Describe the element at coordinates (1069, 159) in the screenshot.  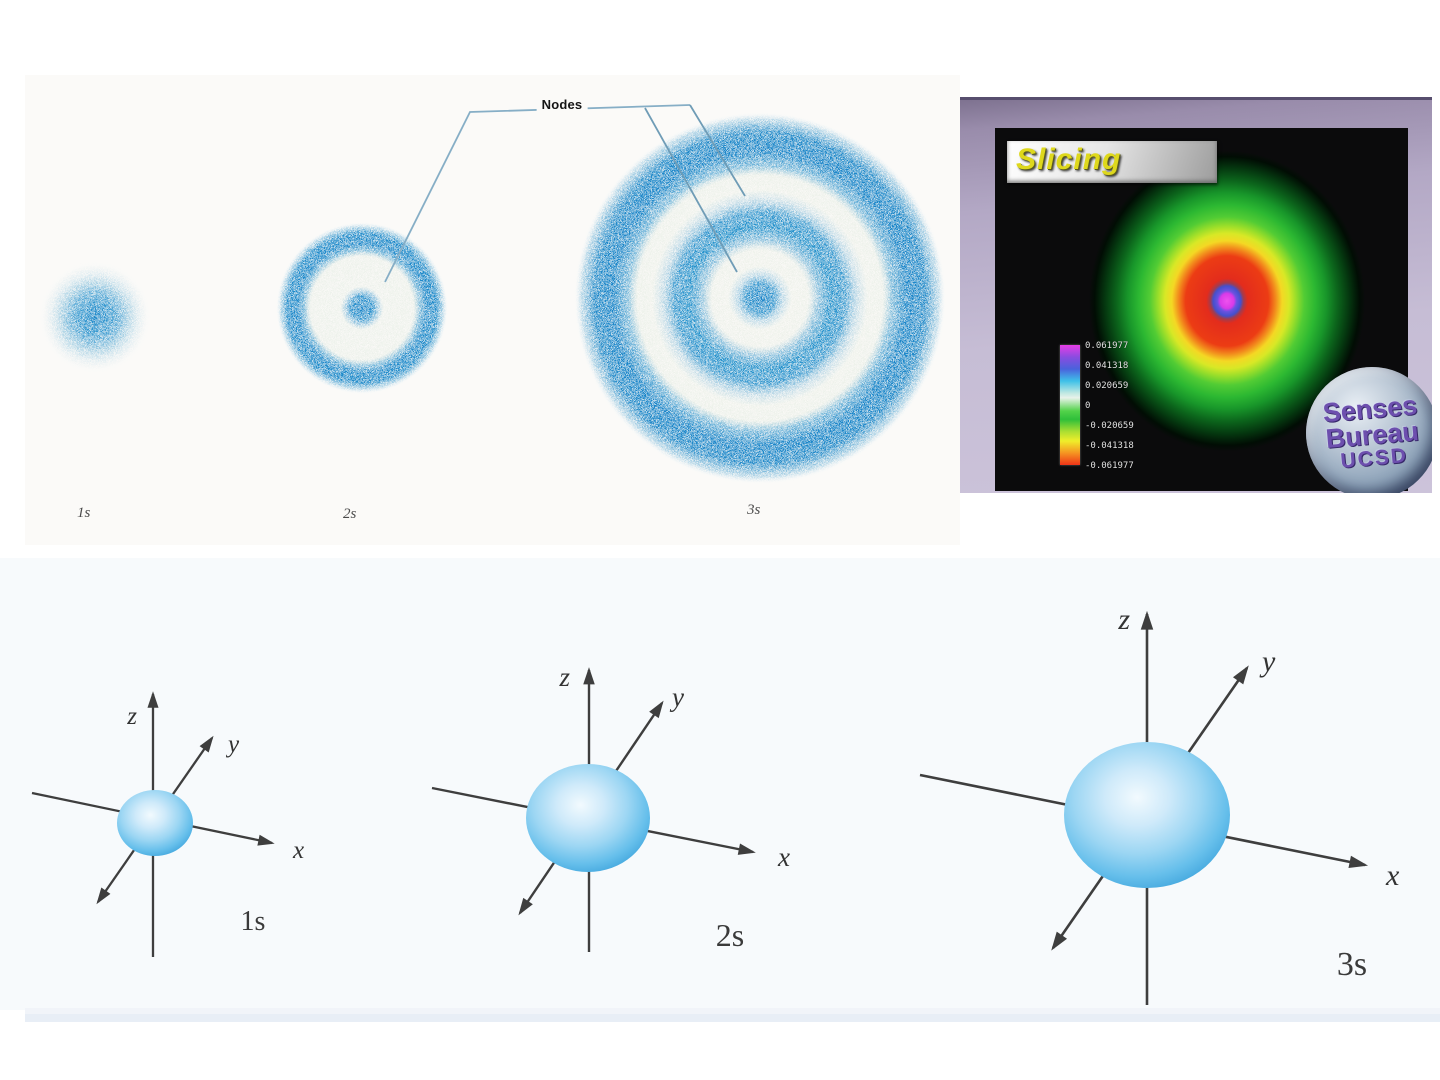
I see `slicing-title: Slicing` at that location.